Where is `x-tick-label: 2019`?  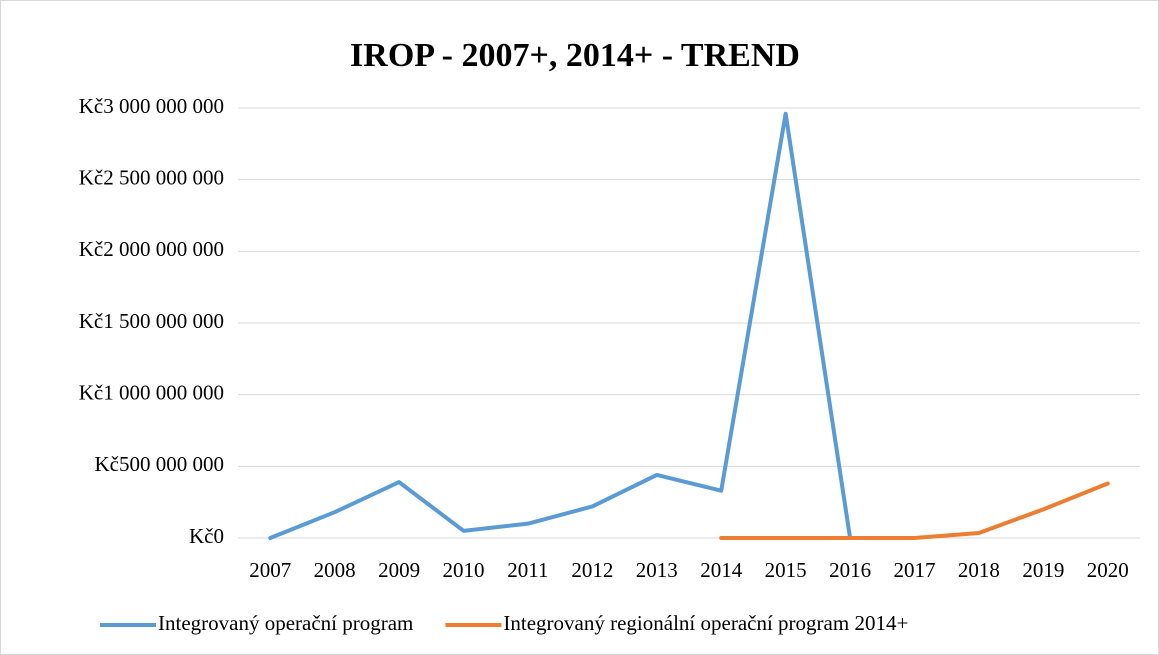
x-tick-label: 2019 is located at coordinates (1043, 570).